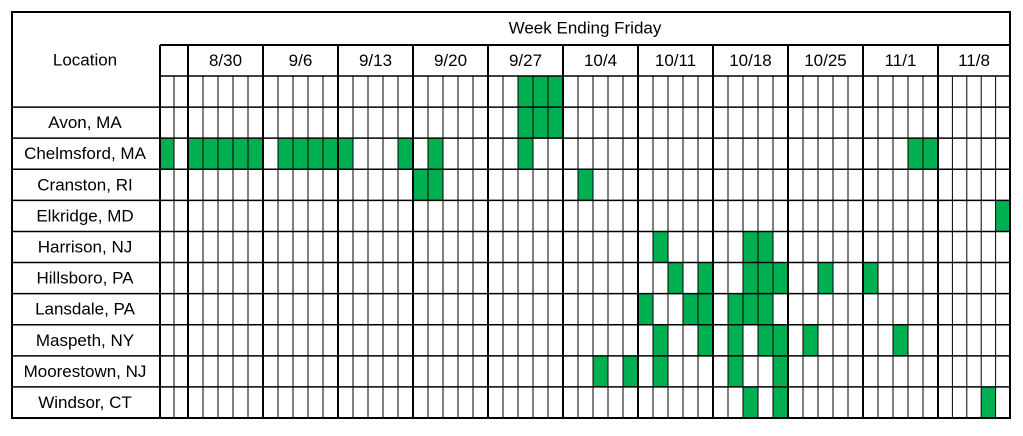 This screenshot has height=436, width=1023. Describe the element at coordinates (675, 60) in the screenshot. I see `week-label: 10/11` at that location.